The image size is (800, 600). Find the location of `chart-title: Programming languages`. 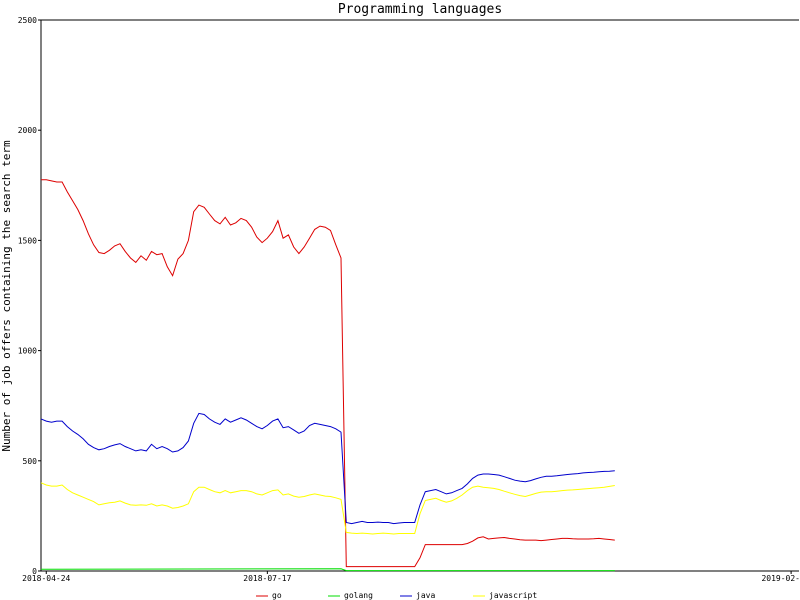

chart-title: Programming languages is located at coordinates (420, 9).